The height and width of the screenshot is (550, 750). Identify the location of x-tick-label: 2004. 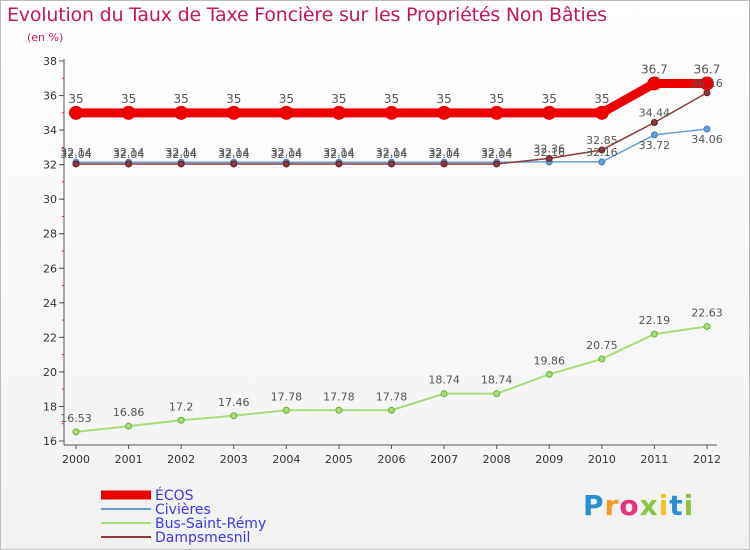
(286, 459).